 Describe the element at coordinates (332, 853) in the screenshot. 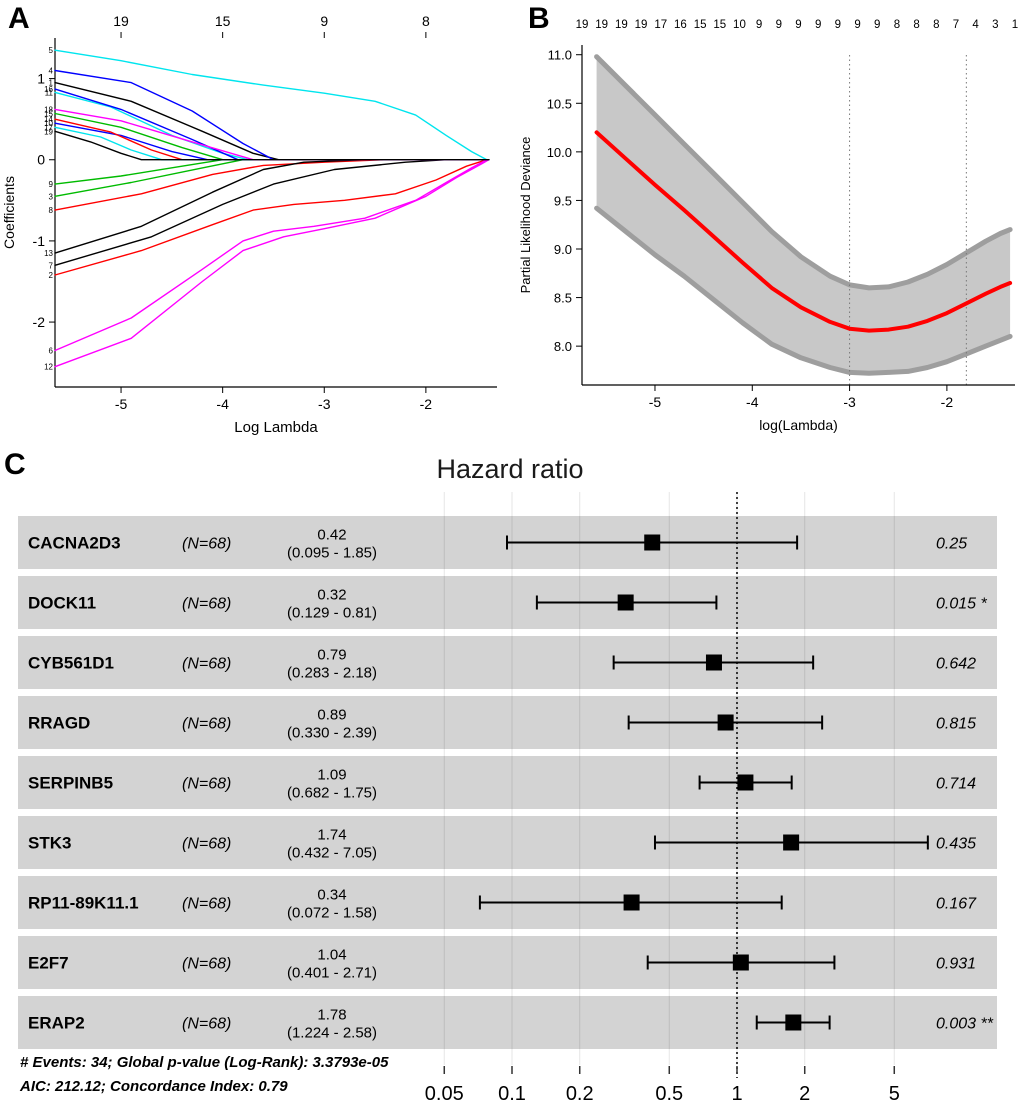

I see `svg-text: (0.432 - 7.05)` at that location.